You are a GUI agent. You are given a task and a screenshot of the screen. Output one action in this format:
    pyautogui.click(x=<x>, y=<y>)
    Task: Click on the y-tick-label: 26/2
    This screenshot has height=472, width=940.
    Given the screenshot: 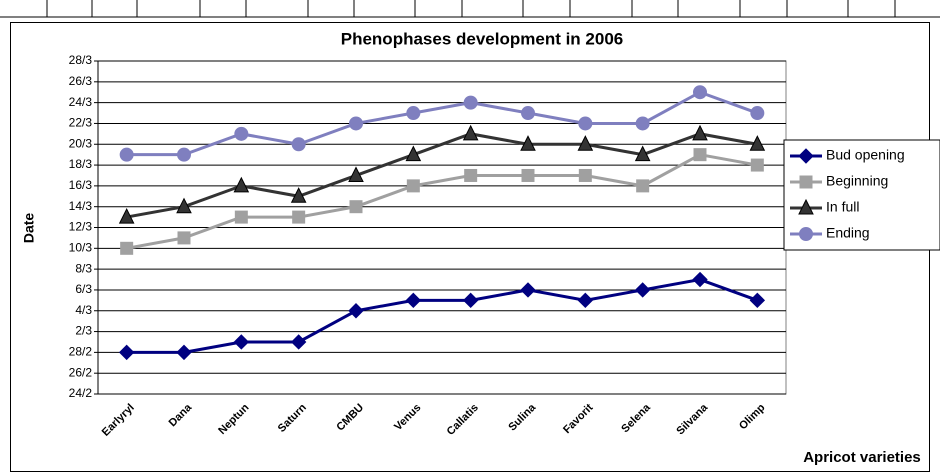 What is the action you would take?
    pyautogui.click(x=81, y=372)
    